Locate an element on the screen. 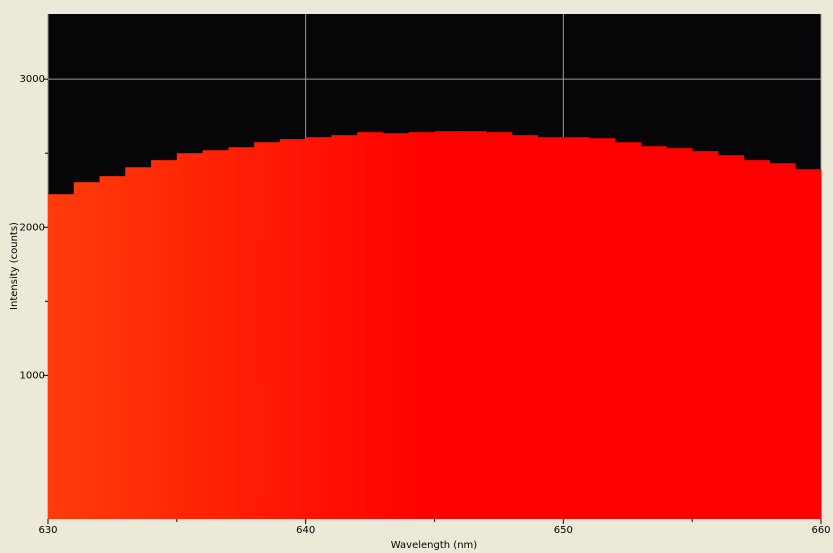 This screenshot has height=553, width=833. y-tick-label: 3000 is located at coordinates (32, 79).